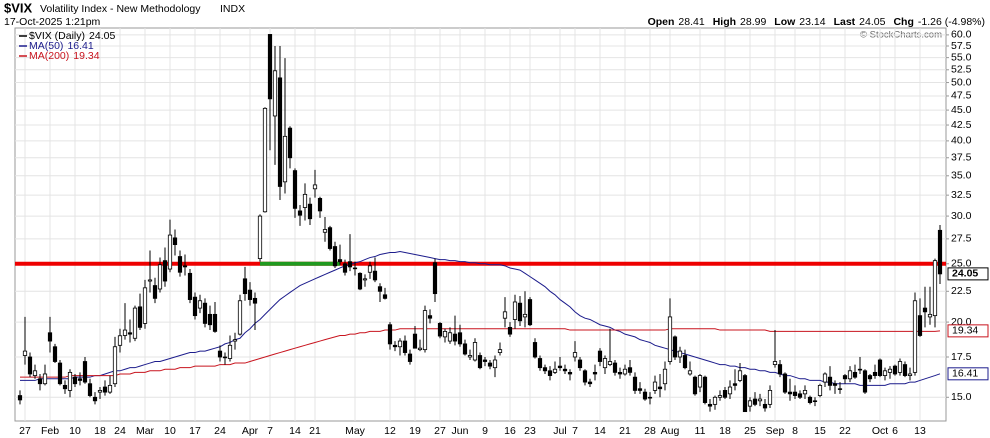  I want to click on moving-average-line, so click(480, 353).